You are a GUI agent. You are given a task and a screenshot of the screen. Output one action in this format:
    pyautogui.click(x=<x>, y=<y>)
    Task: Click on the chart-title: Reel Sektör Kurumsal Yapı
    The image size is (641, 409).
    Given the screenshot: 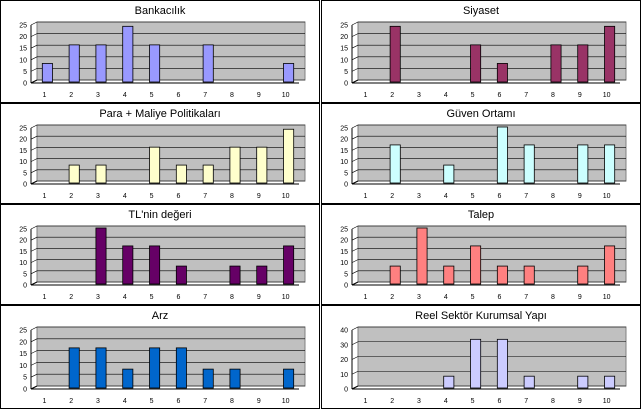 What is the action you would take?
    pyautogui.click(x=481, y=316)
    